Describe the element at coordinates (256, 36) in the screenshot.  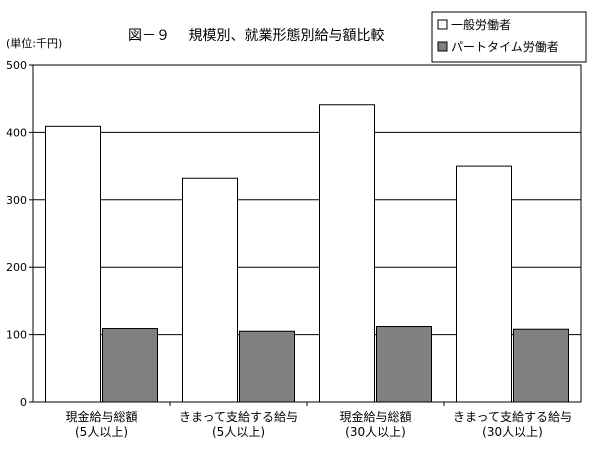
I see `chart-title: 図－９ 規模別、就業形態別給与額比較` at that location.